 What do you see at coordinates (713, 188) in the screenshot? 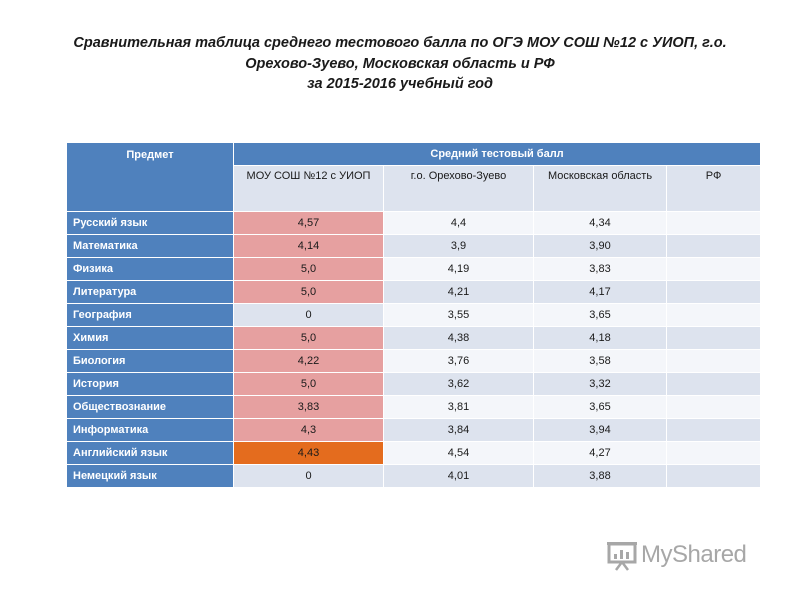
I see `column-header-russia: РФ` at bounding box center [713, 188].